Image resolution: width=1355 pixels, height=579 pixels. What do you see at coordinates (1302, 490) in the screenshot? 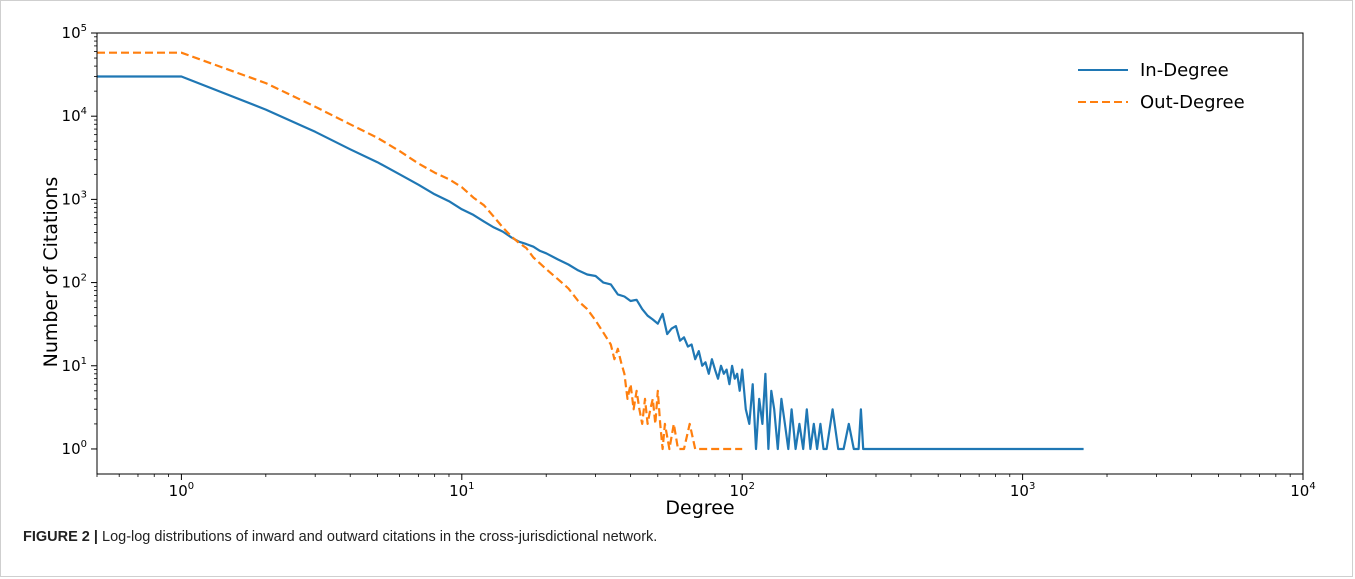
I see `x-tick-label: 10⁴` at bounding box center [1302, 490].